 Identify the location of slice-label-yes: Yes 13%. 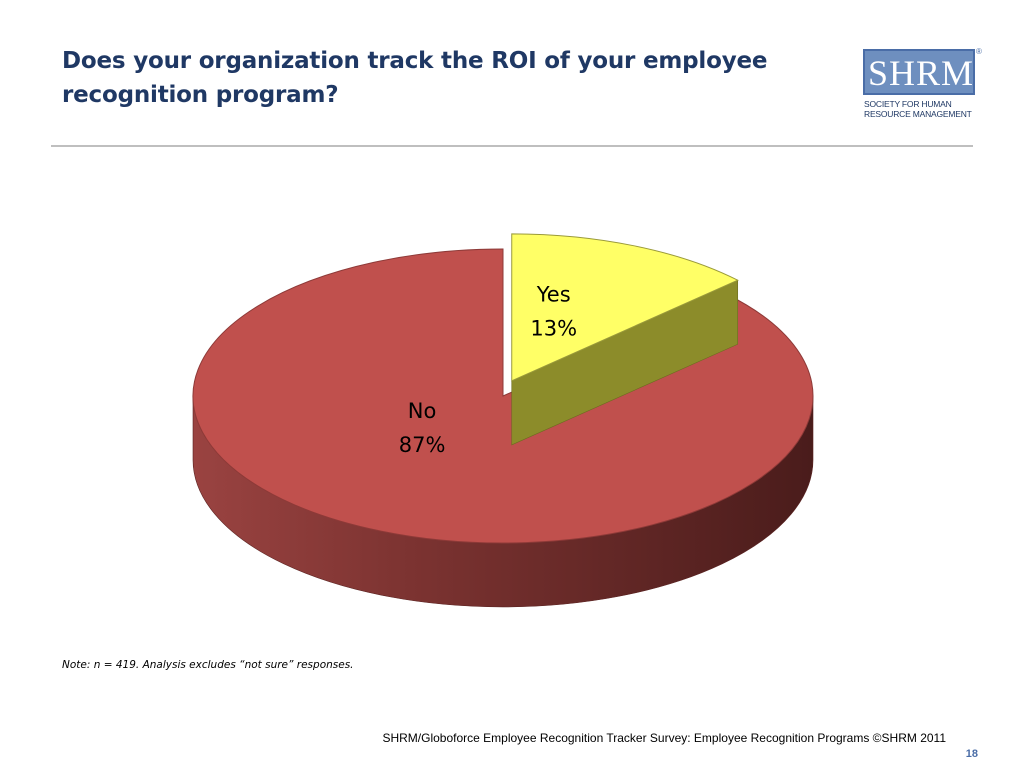
(553, 311).